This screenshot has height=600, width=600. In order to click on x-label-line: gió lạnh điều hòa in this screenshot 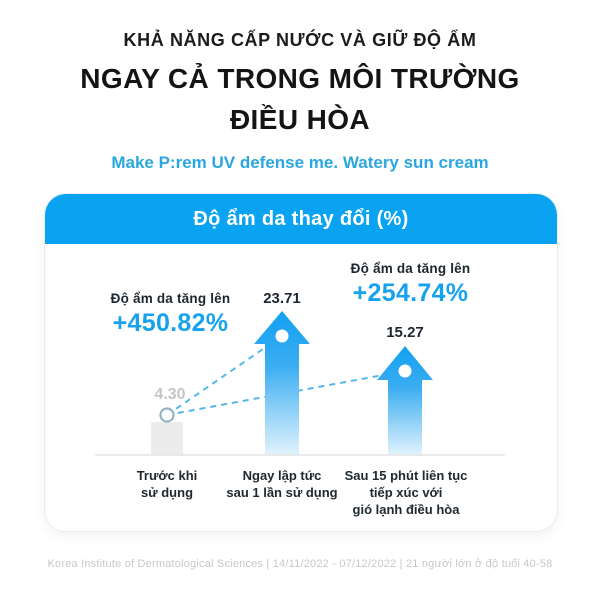, I will do `click(406, 509)`.